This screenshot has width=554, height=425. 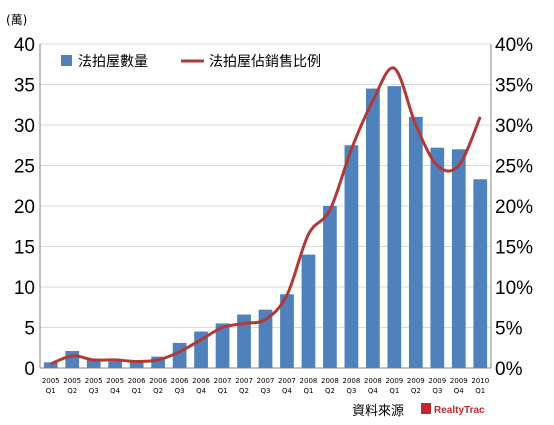 I want to click on y-left-tick-label: 5, so click(x=29, y=329).